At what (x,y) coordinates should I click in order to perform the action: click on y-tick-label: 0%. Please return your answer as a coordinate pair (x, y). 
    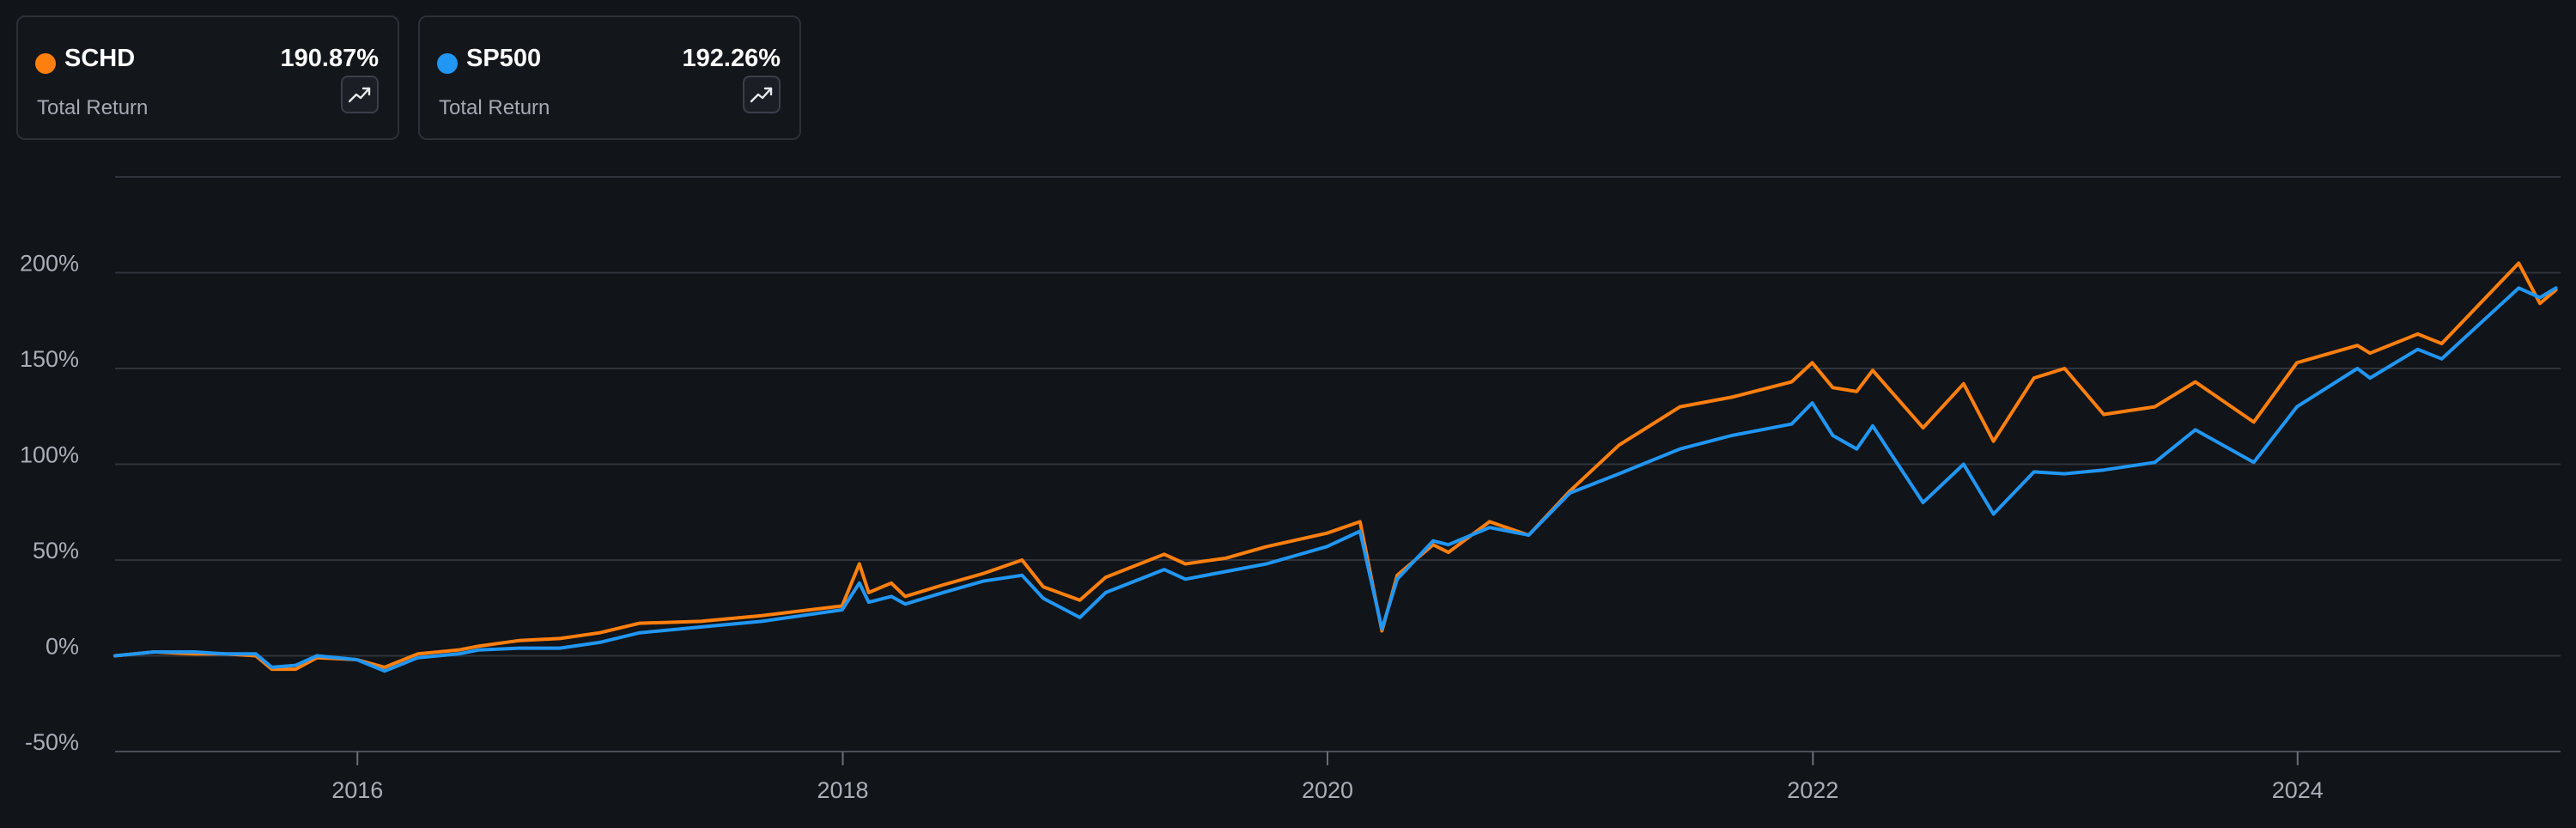
    Looking at the image, I should click on (62, 647).